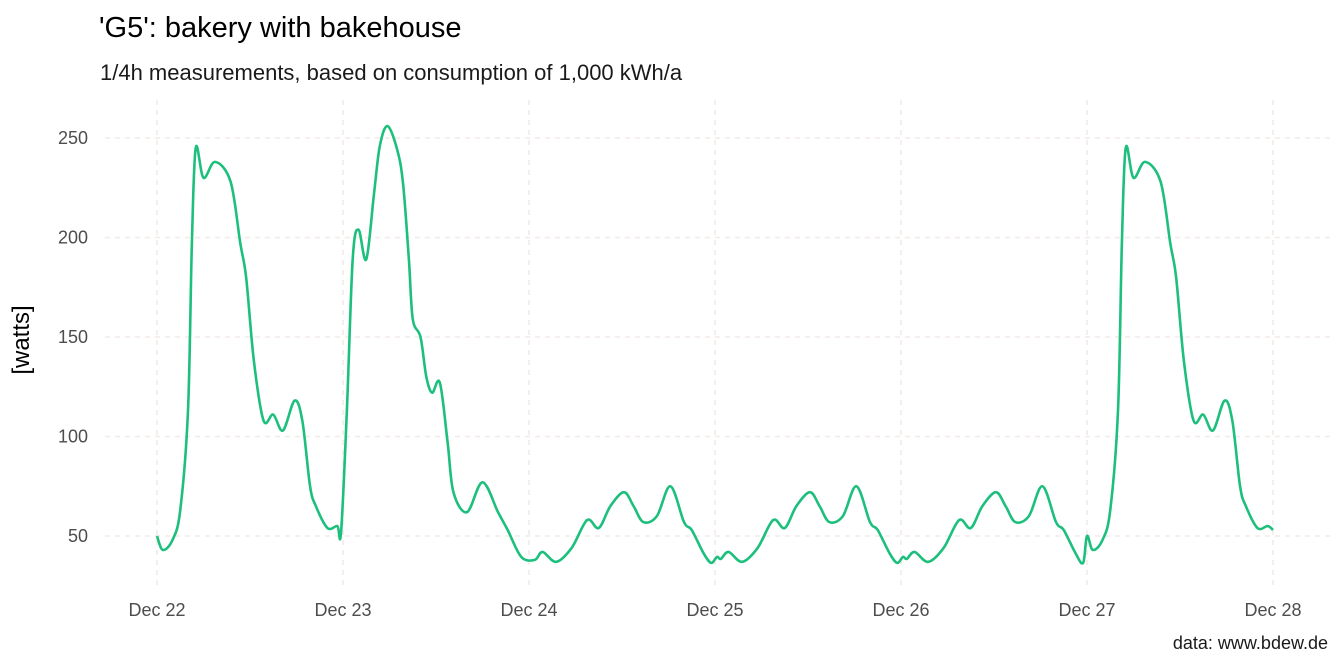  What do you see at coordinates (73, 437) in the screenshot?
I see `y-tick-label: 100` at bounding box center [73, 437].